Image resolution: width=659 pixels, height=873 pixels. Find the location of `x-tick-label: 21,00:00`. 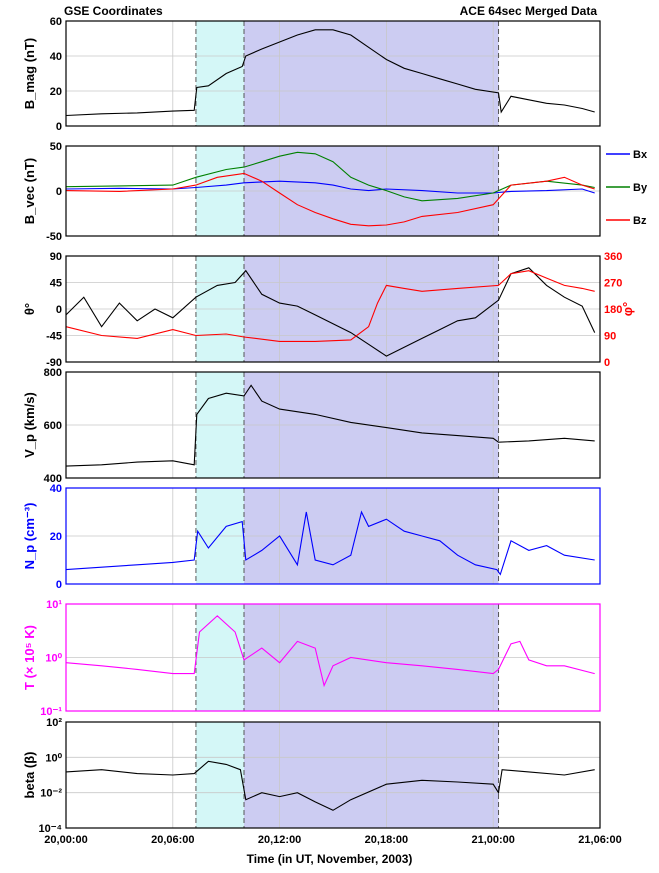

x-tick-label: 21,00:00 is located at coordinates (492, 840).